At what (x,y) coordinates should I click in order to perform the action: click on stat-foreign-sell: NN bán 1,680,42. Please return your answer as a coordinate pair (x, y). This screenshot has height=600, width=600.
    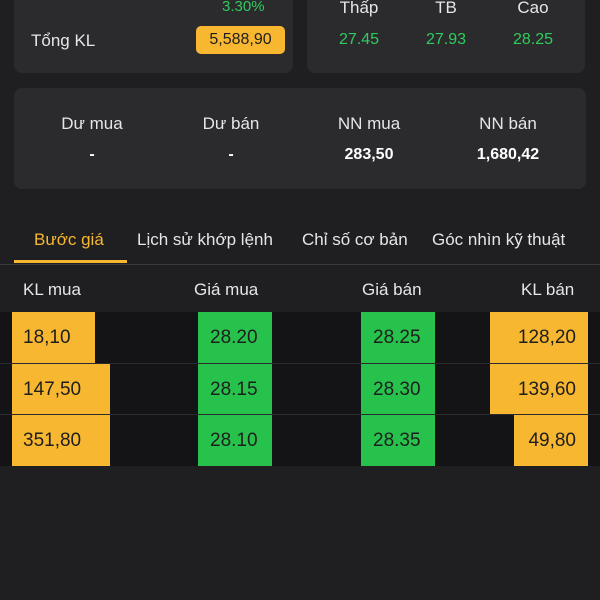
    Looking at the image, I should click on (508, 139).